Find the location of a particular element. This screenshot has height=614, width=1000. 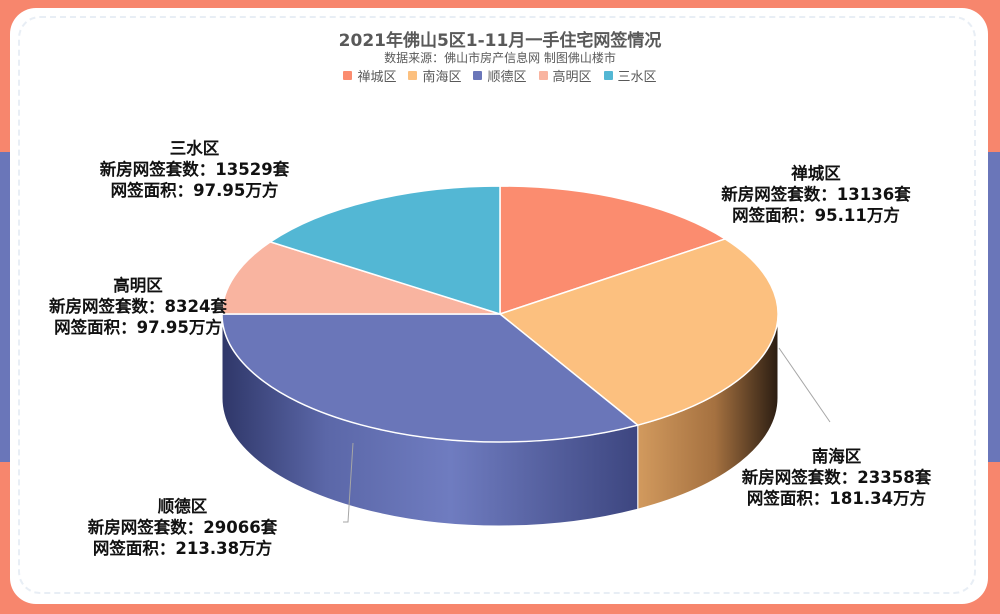

chart-subtitle: 数据来源：佛山市房产信息网 制图佛山楼市 is located at coordinates (500, 58).